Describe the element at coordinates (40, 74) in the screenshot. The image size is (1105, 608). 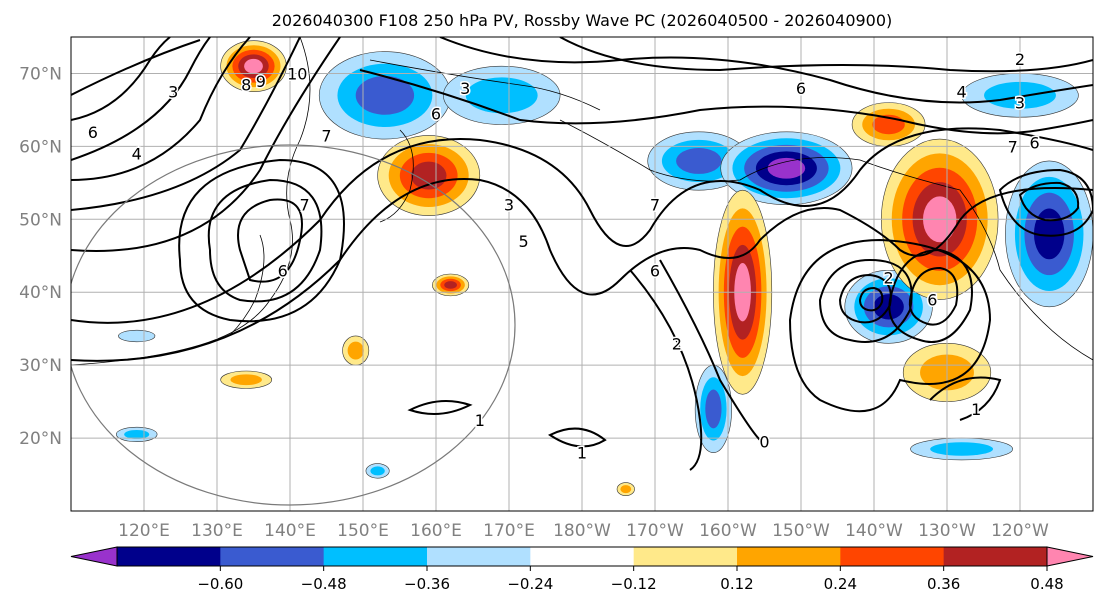
I see `y-tick-label: 70°N` at that location.